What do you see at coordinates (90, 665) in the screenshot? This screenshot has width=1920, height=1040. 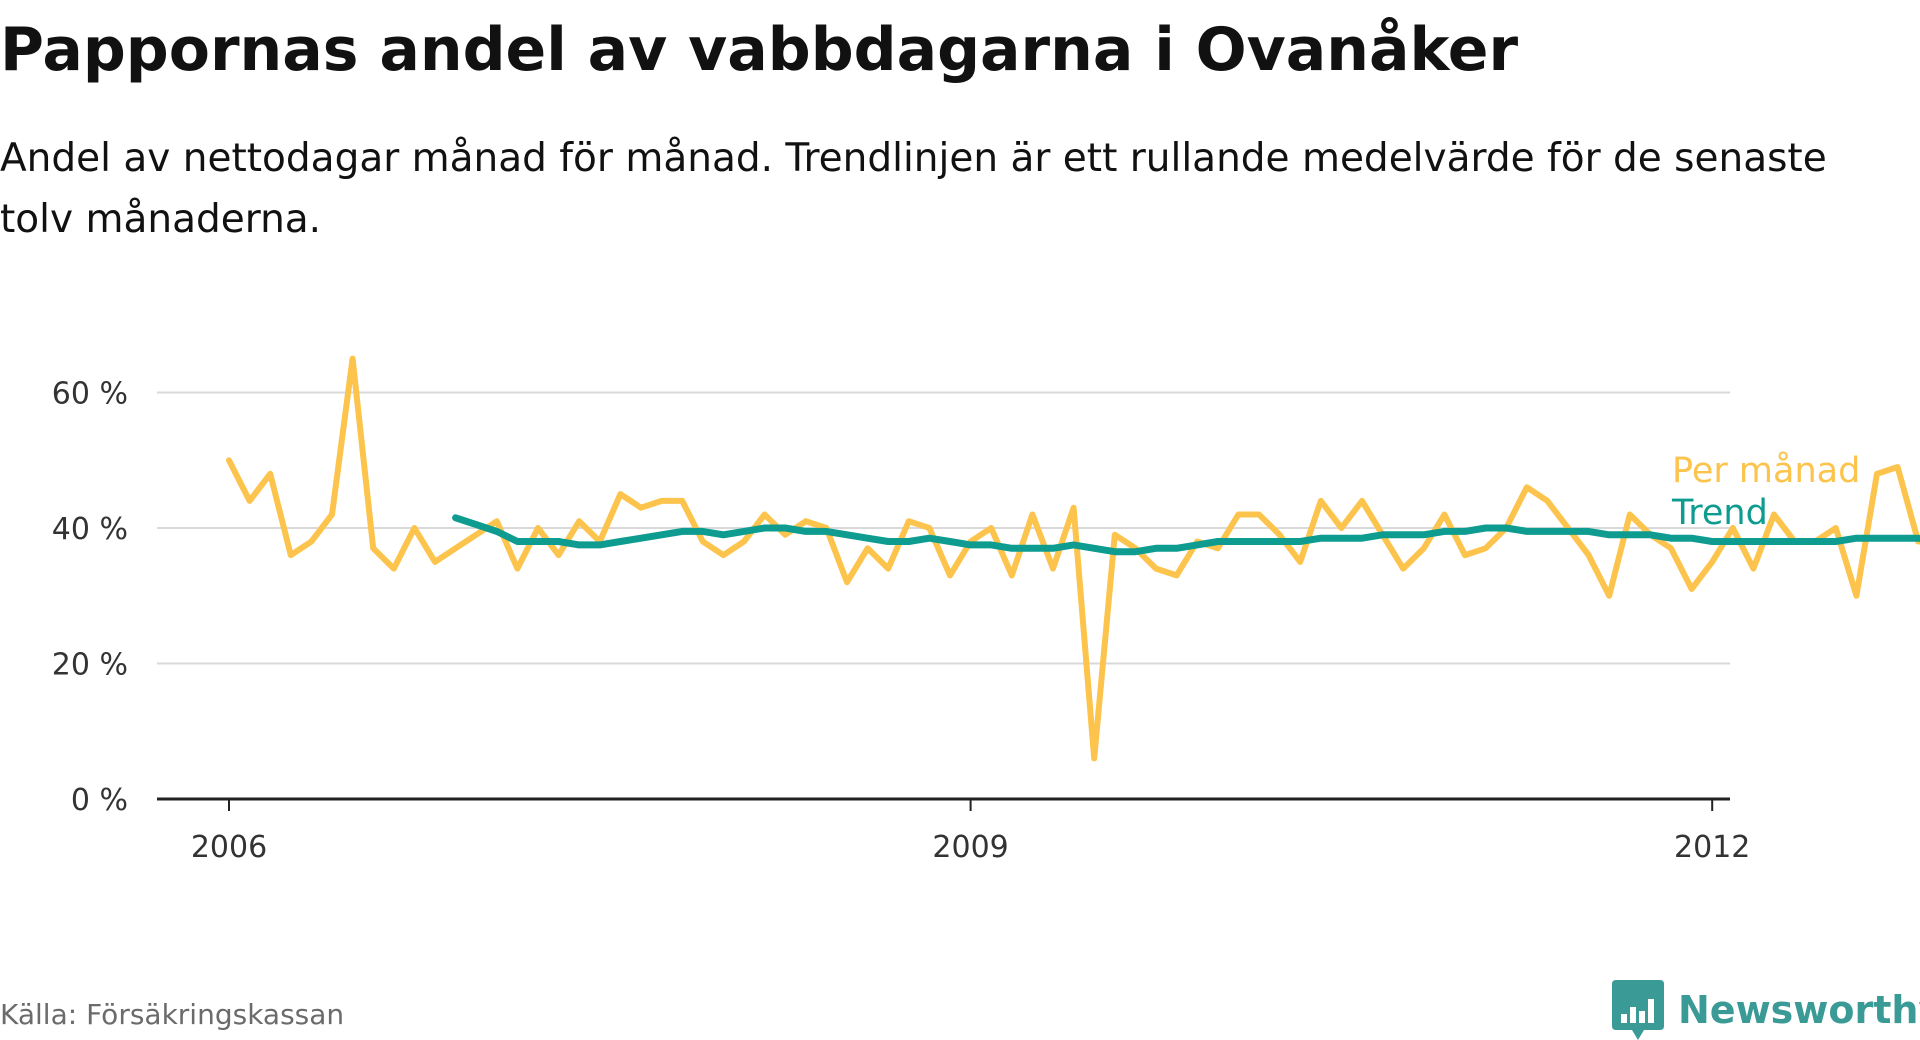 I see `y-tick-label: 20 %` at bounding box center [90, 665].